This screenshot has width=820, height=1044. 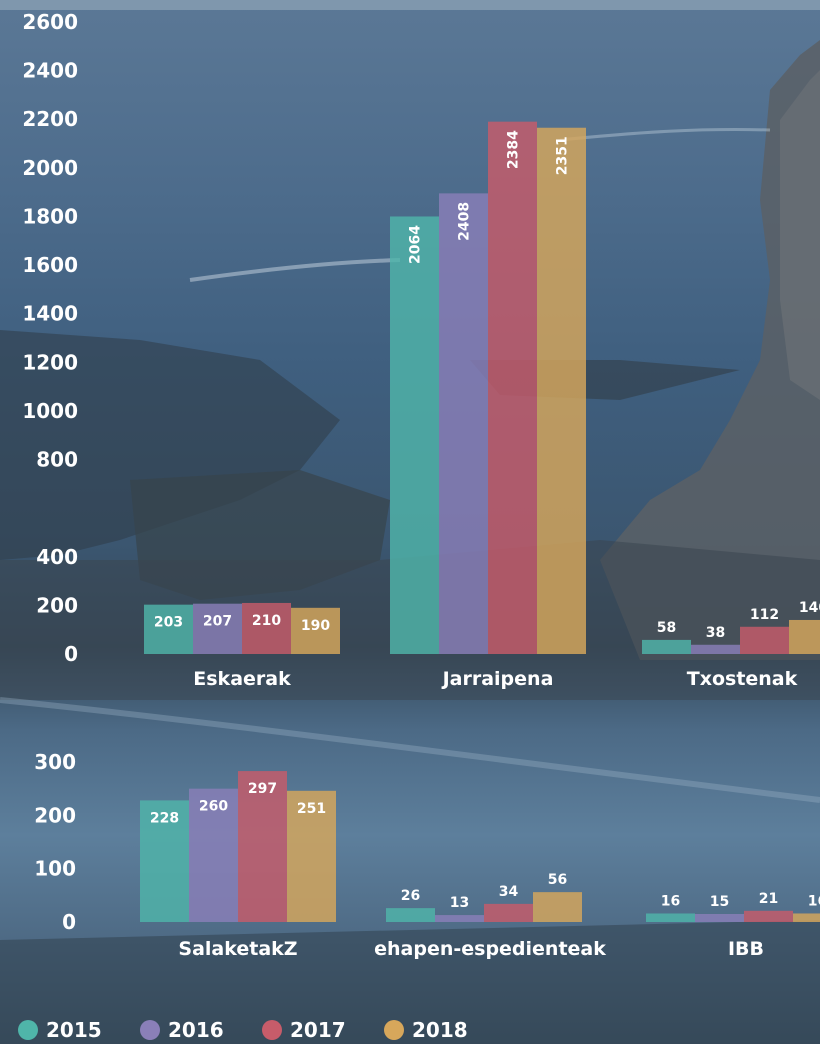 What do you see at coordinates (315, 626) in the screenshot?
I see `data-label: 190` at bounding box center [315, 626].